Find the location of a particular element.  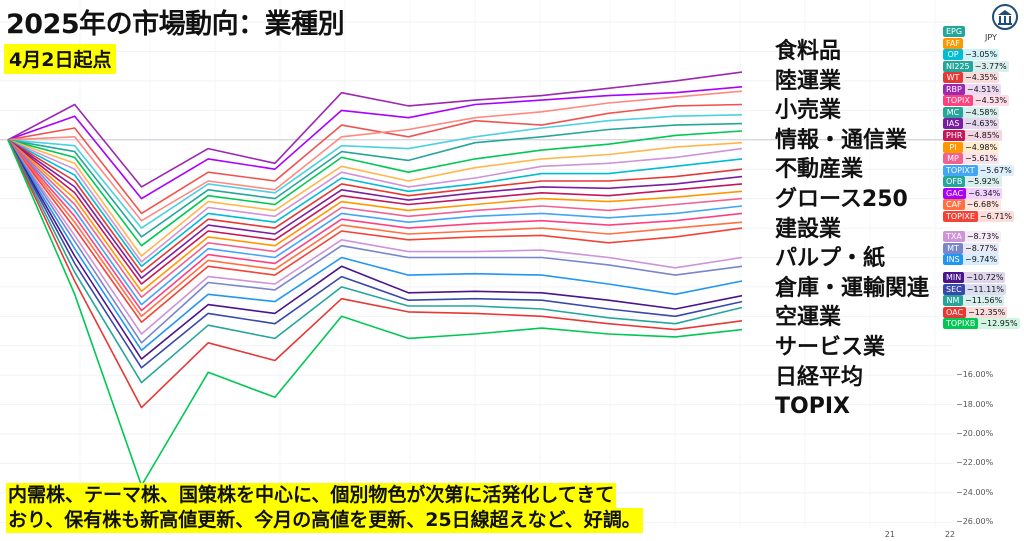

legend-code: EPG is located at coordinates (954, 31).